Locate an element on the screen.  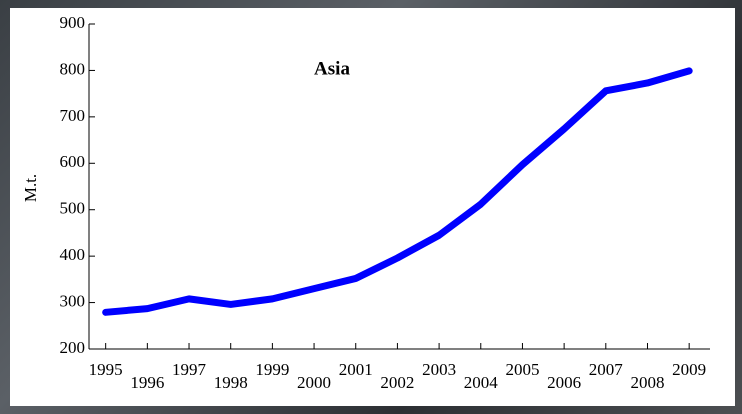
x-tick-label: 2006 is located at coordinates (564, 382).